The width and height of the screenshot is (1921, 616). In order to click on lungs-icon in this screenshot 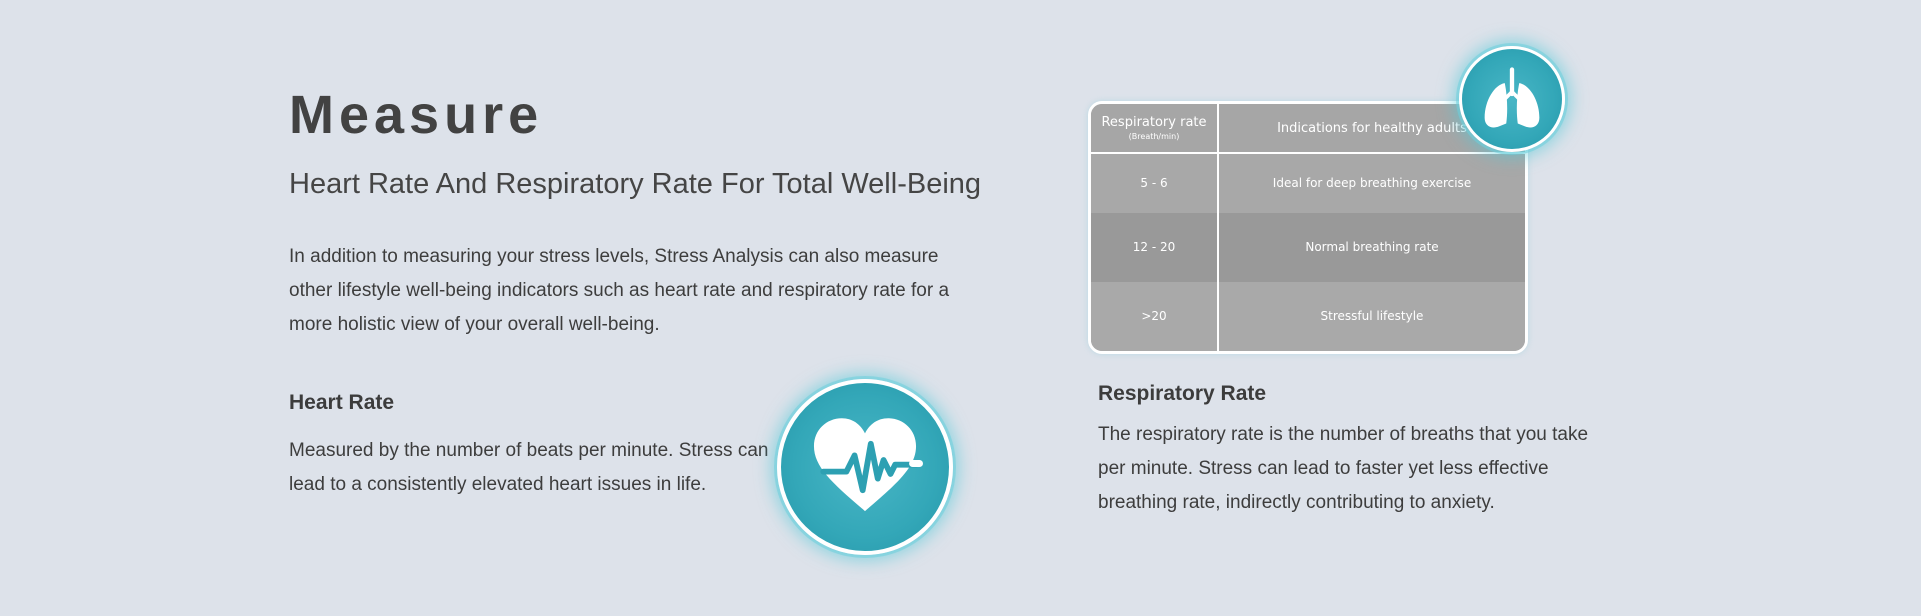, I will do `click(1512, 97)`.